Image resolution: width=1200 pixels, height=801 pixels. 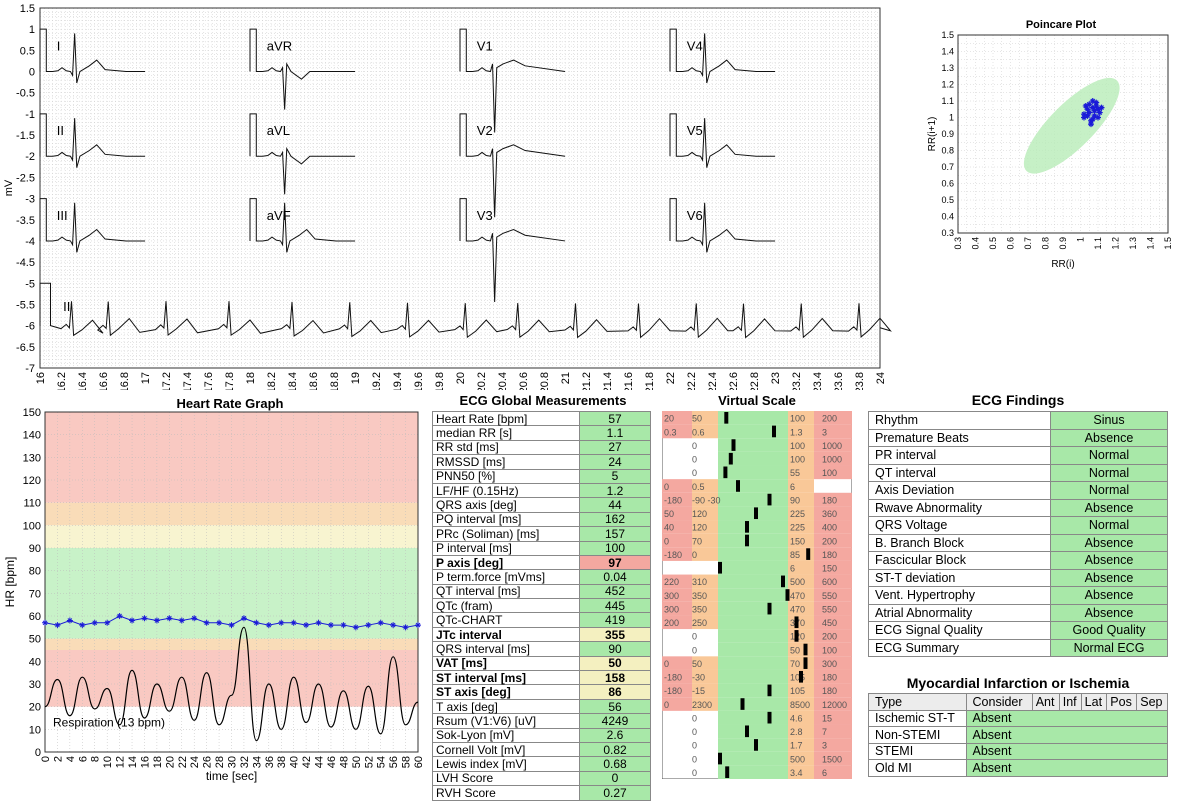 I want to click on scale-tick: 300, so click(x=671, y=596).